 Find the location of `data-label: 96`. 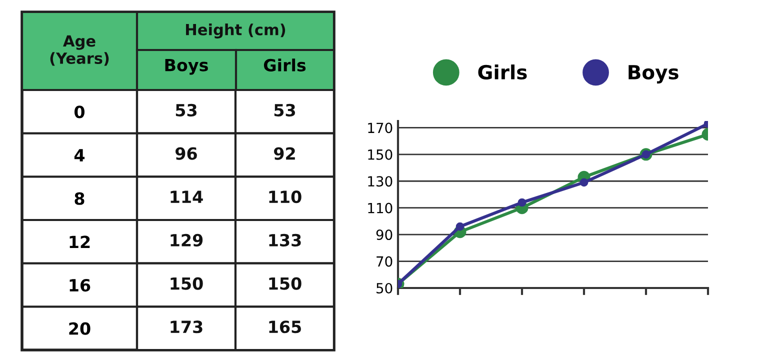

data-label: 96 is located at coordinates (186, 153).